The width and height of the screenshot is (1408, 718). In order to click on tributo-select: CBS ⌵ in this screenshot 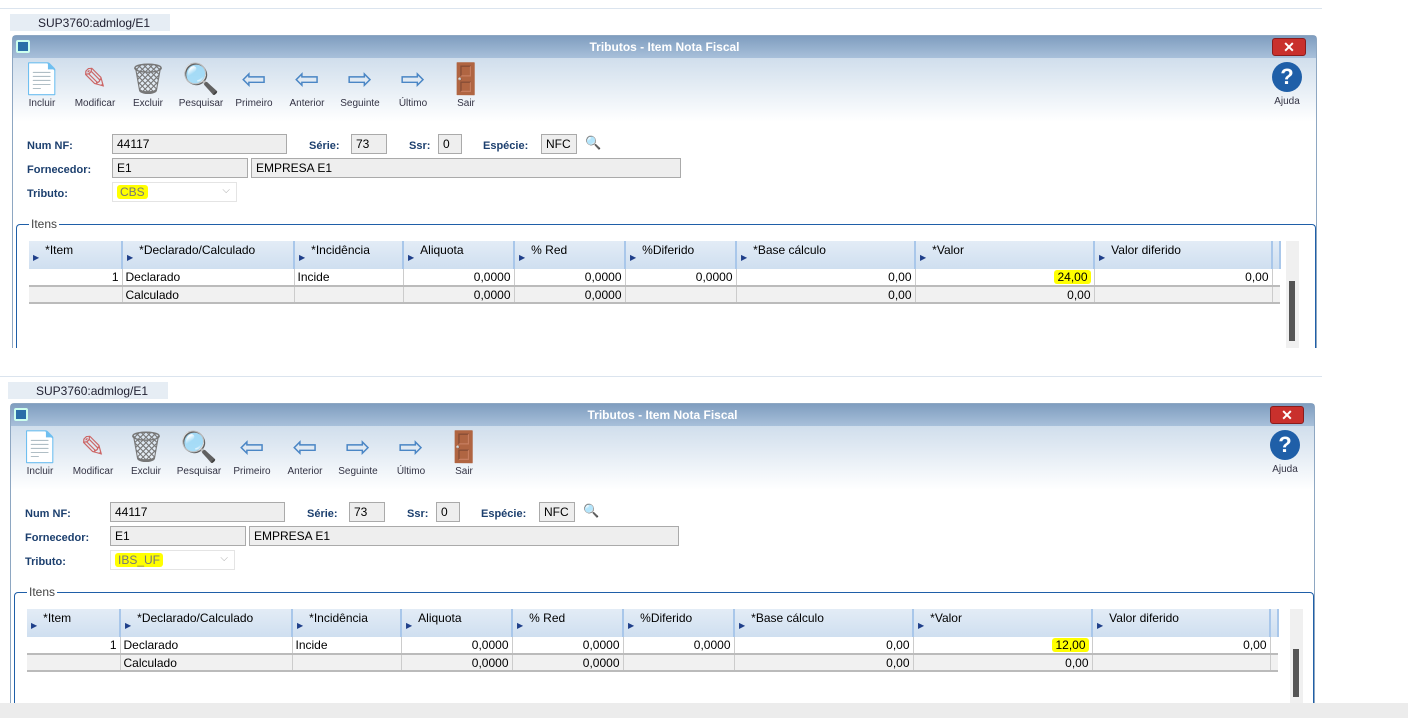, I will do `click(174, 192)`.